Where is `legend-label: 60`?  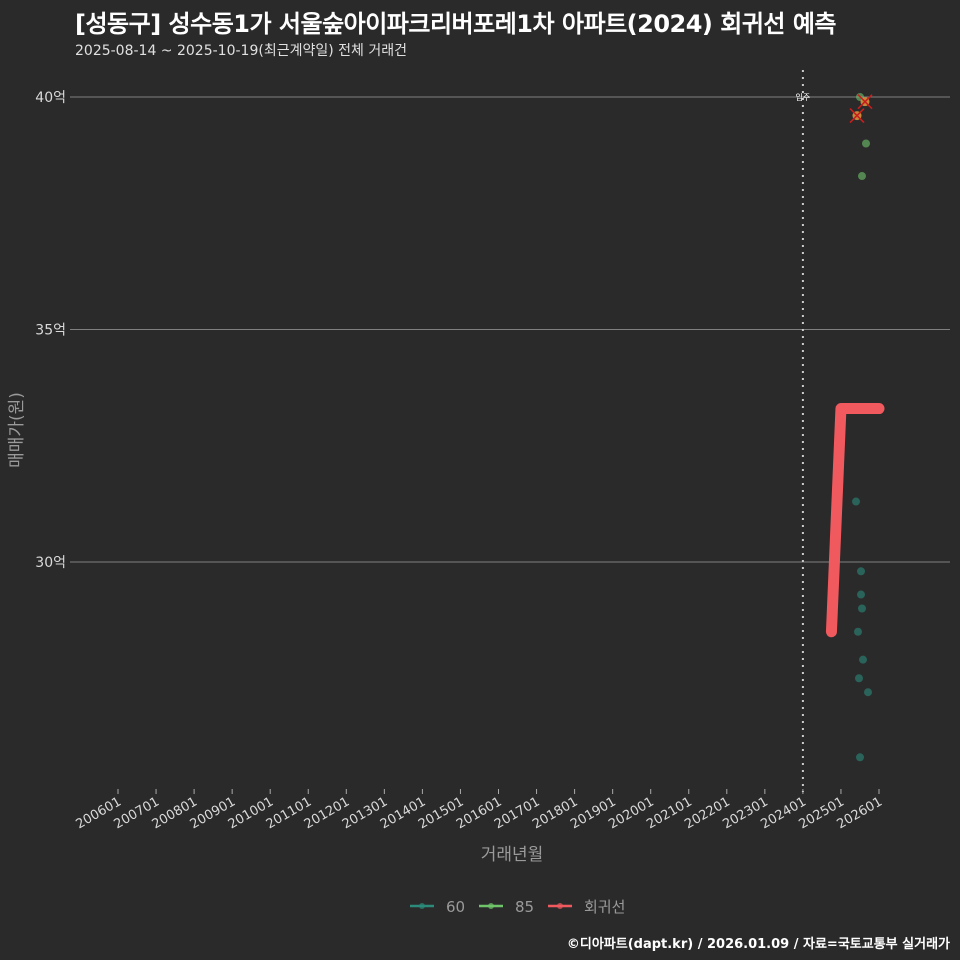 legend-label: 60 is located at coordinates (455, 907).